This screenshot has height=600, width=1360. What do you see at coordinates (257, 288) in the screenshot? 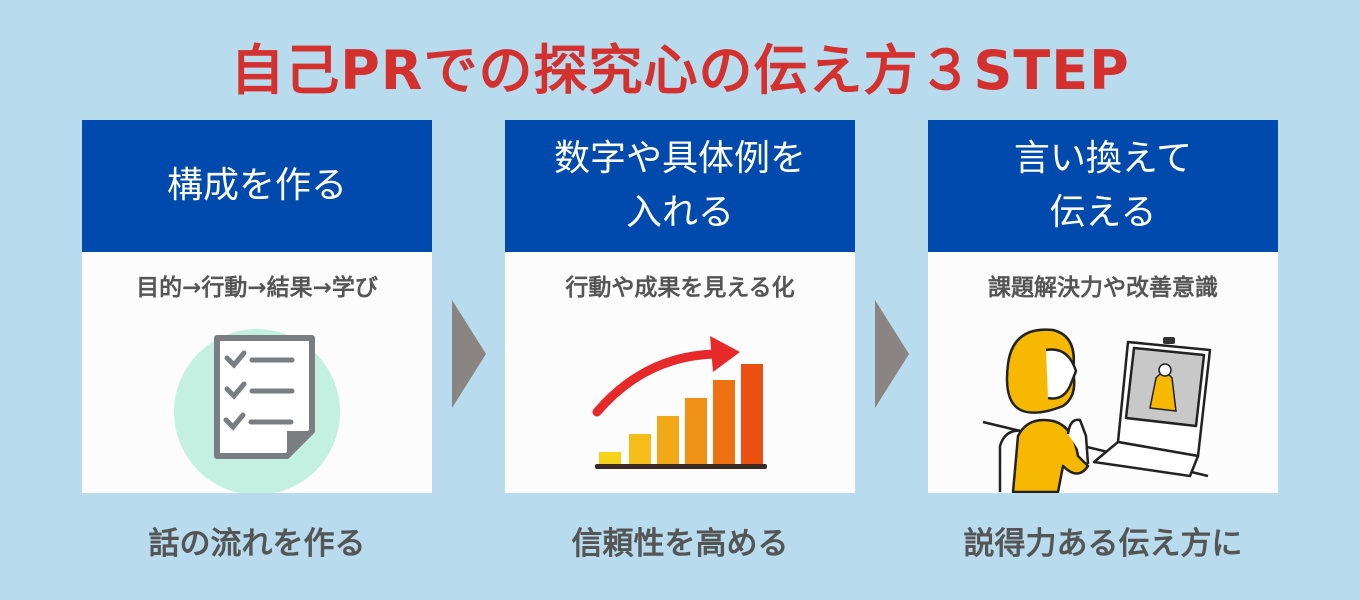
I see `step-subheading: 目的→行動→結果→学び` at bounding box center [257, 288].